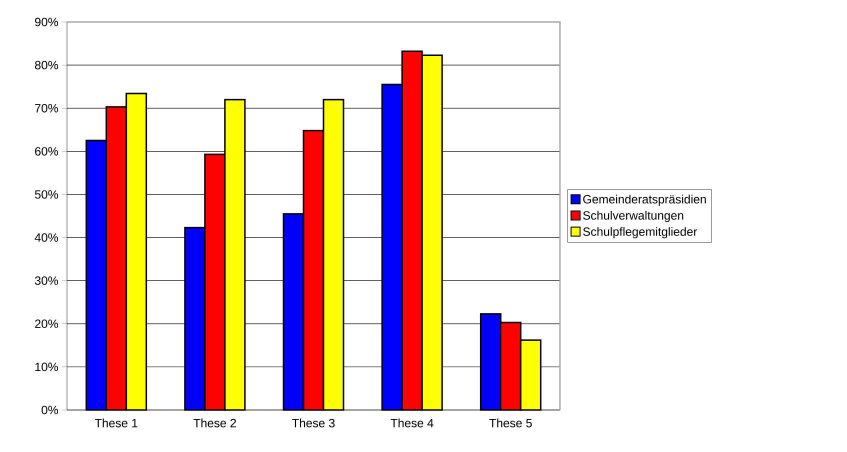 The height and width of the screenshot is (452, 847). I want to click on y-tick-label: 20%, so click(46, 324).